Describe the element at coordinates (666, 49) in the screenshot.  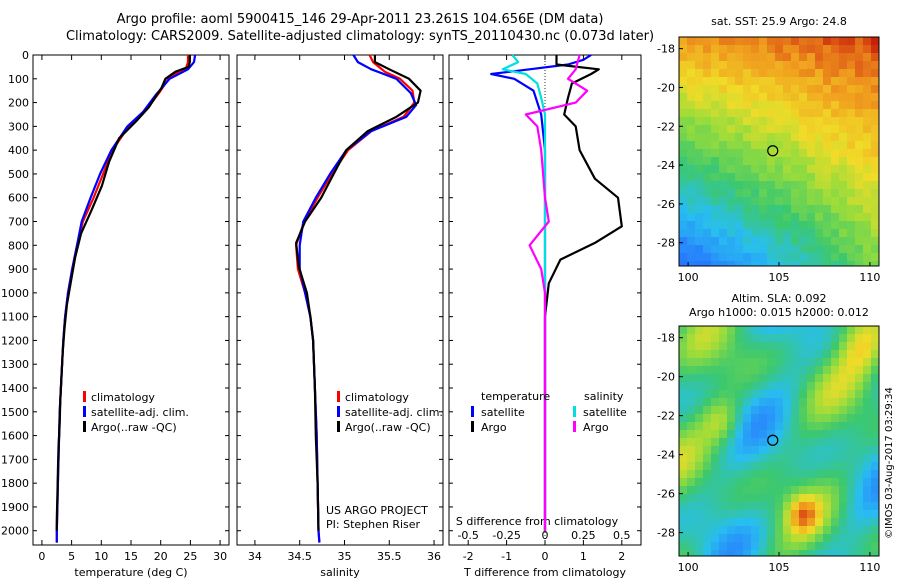
I see `sst_map-ytick-label: -18` at that location.